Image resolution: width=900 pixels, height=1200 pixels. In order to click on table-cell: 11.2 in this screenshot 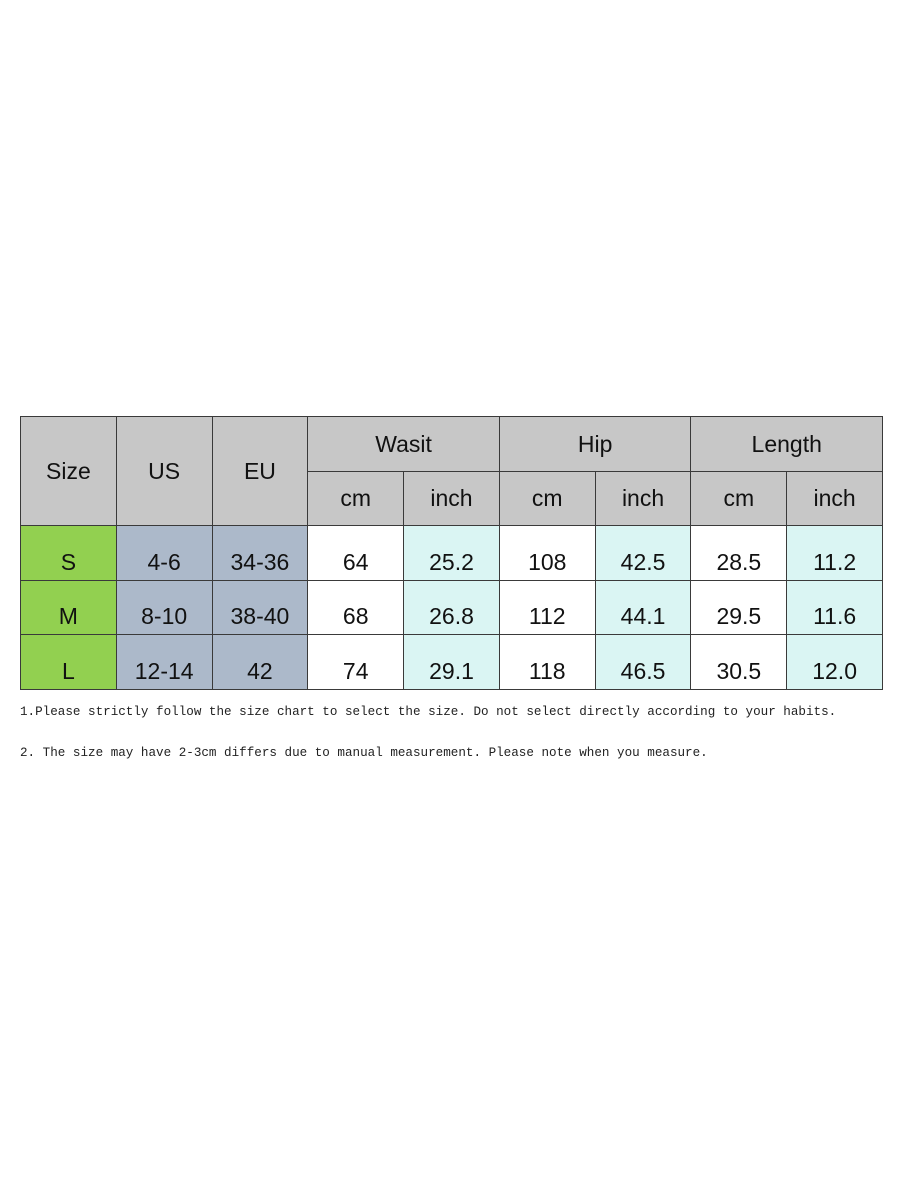, I will do `click(834, 553)`.